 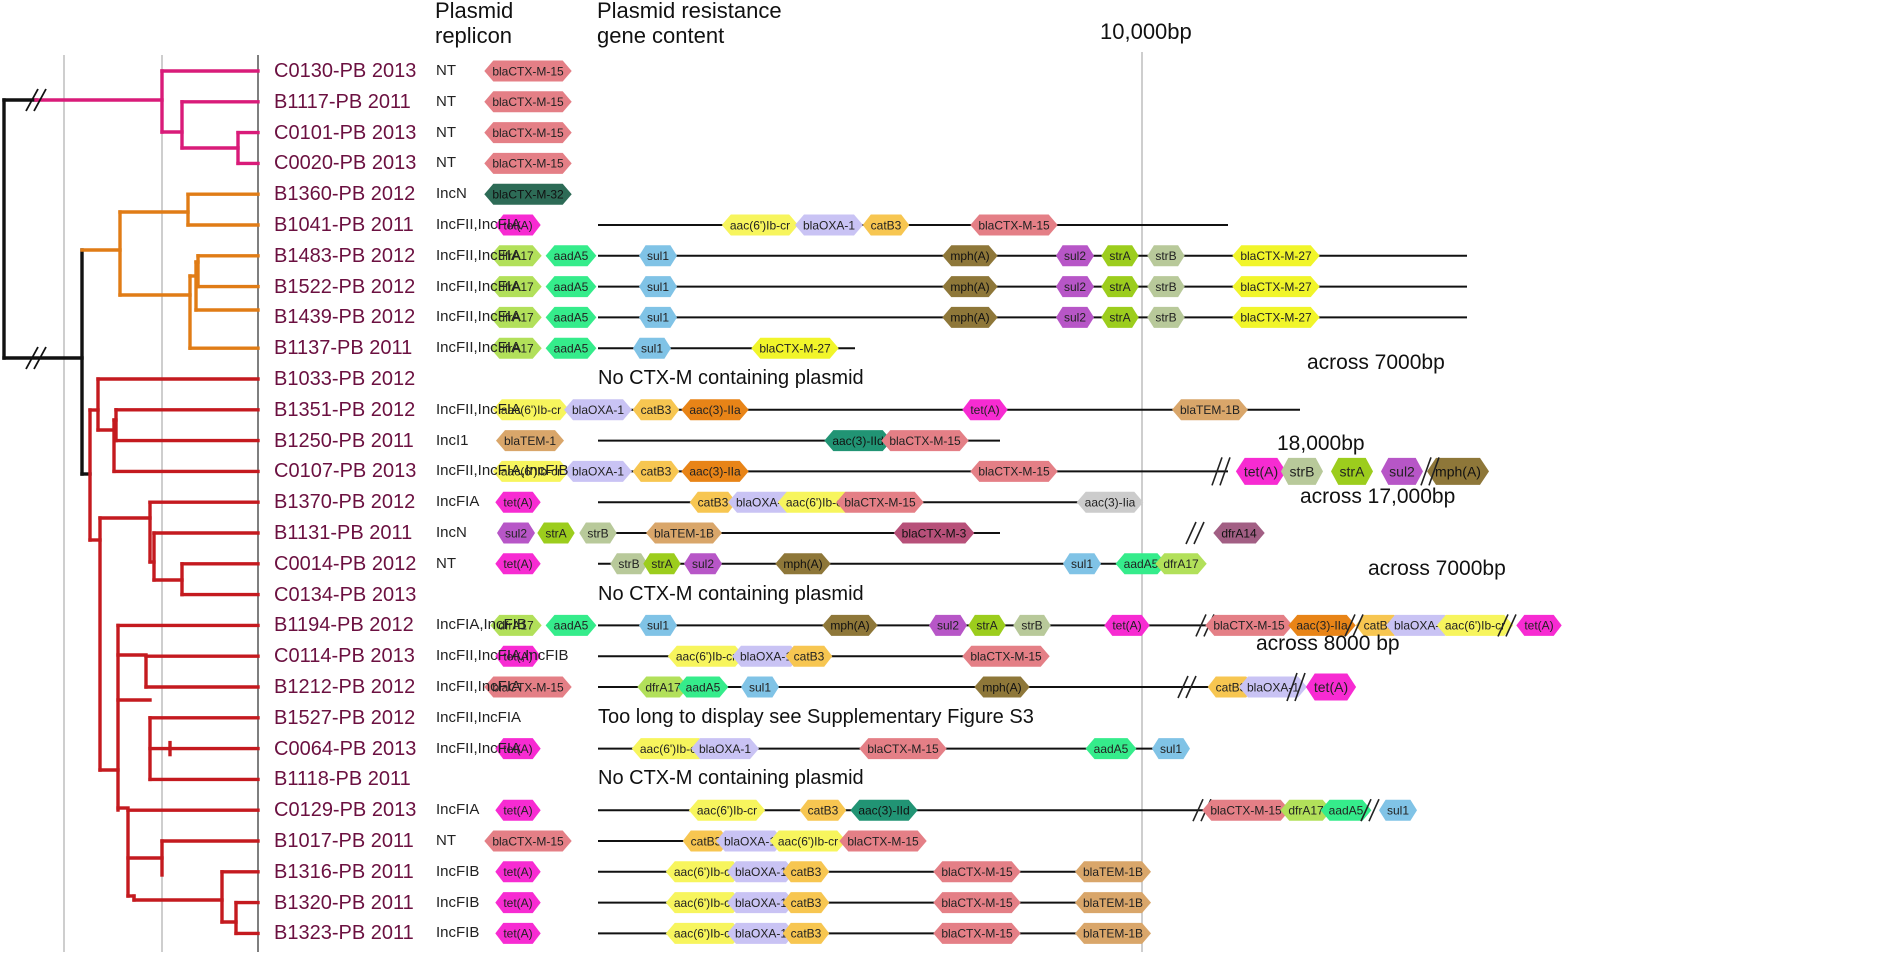 What do you see at coordinates (658, 625) in the screenshot?
I see `gene-sul1: sul1` at bounding box center [658, 625].